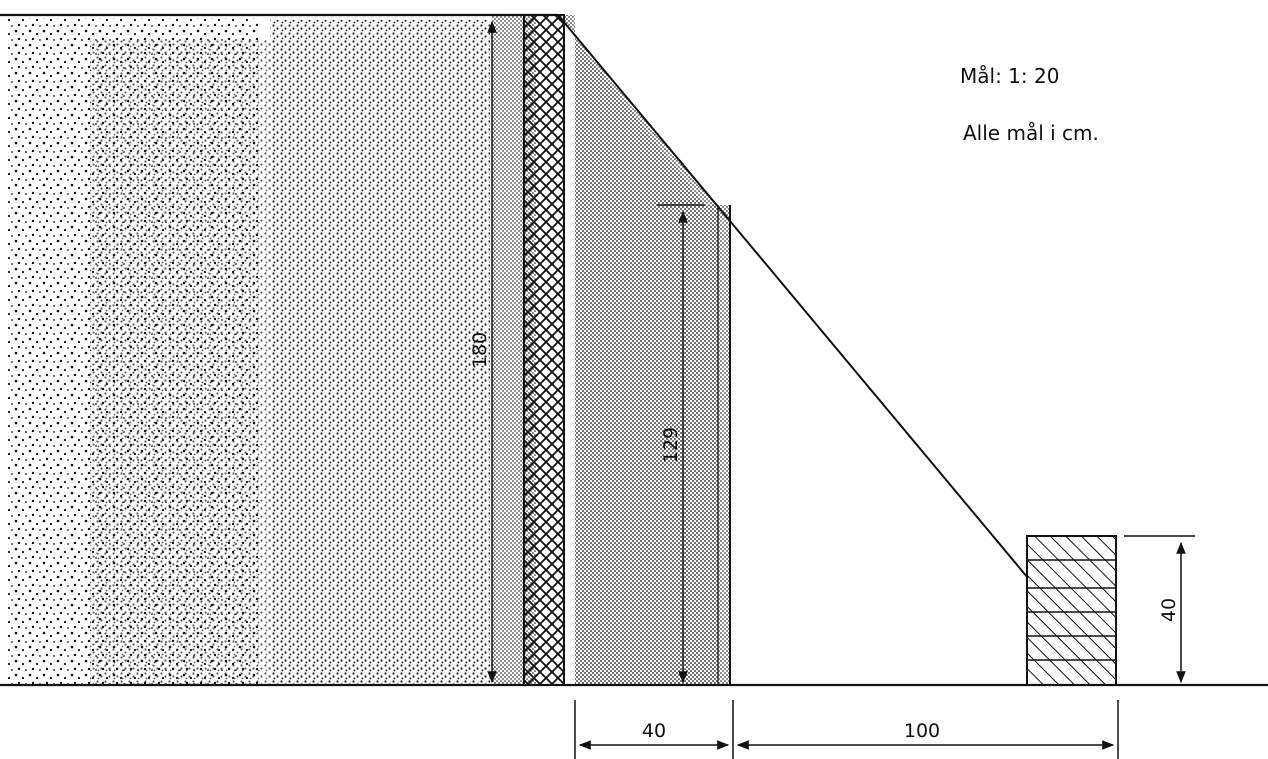 The image size is (1268, 759). What do you see at coordinates (671, 445) in the screenshot?
I see `dim-inner-height-label: 129` at bounding box center [671, 445].